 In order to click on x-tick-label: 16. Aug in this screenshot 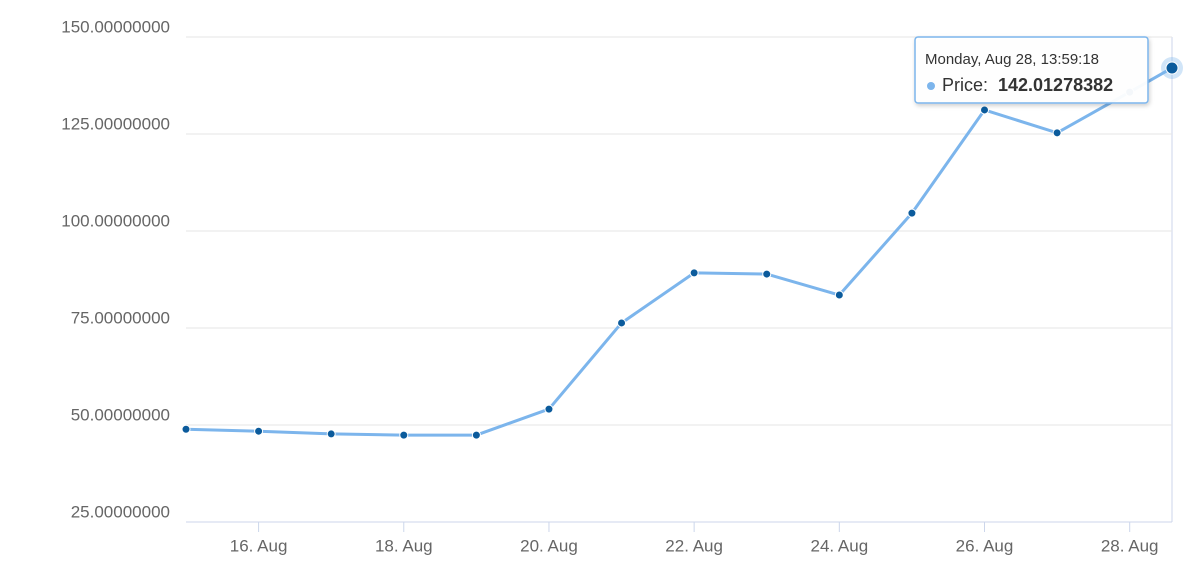, I will do `click(259, 545)`.